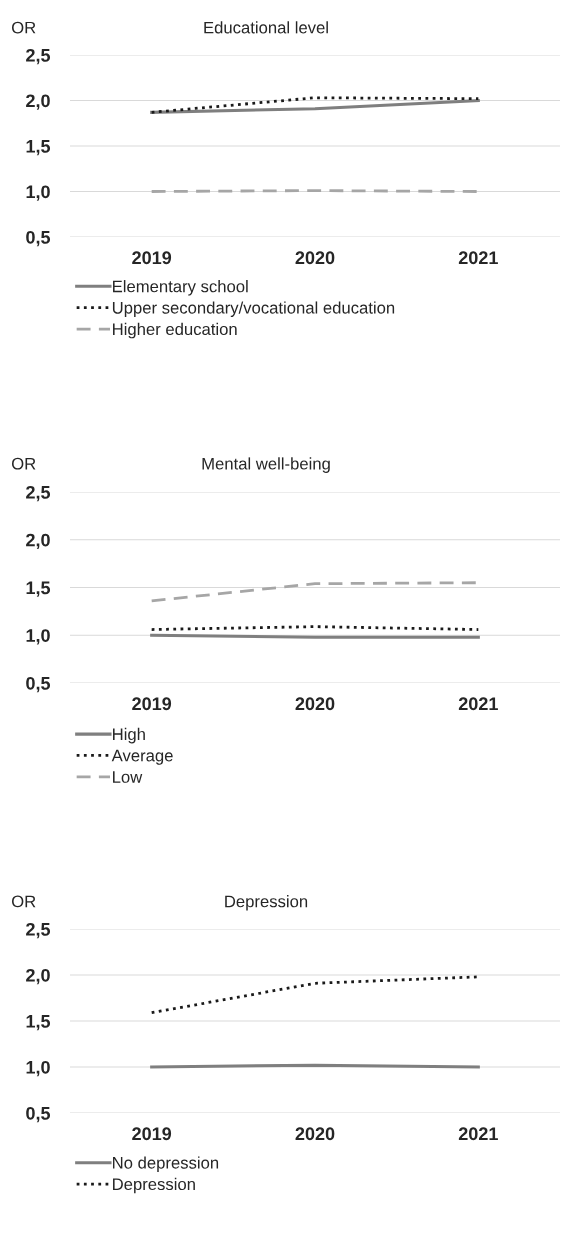 Image resolution: width=566 pixels, height=1235 pixels. Describe the element at coordinates (166, 1164) in the screenshot. I see `legend-label: No depression` at that location.